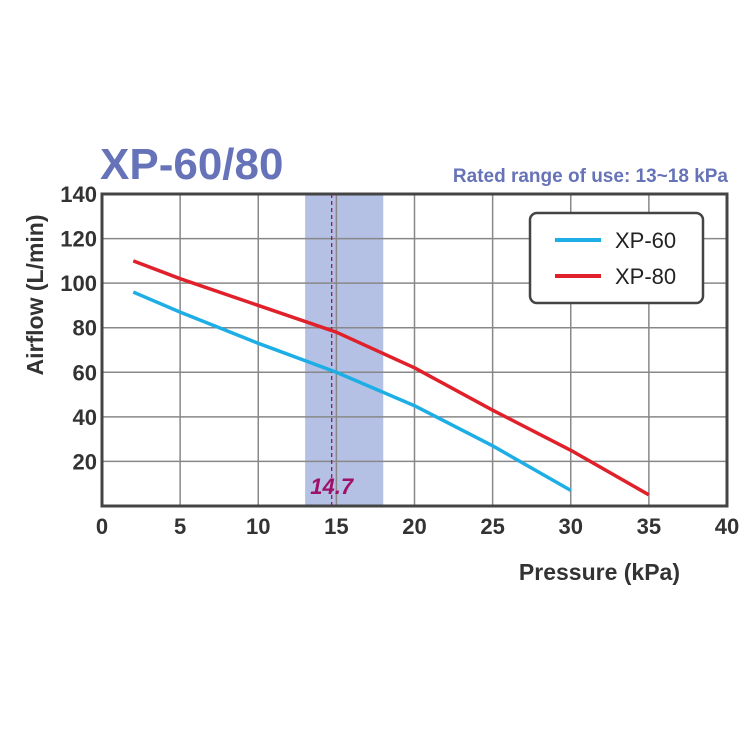 This screenshot has width=750, height=750. I want to click on y-tick-label: 120, so click(78, 239).